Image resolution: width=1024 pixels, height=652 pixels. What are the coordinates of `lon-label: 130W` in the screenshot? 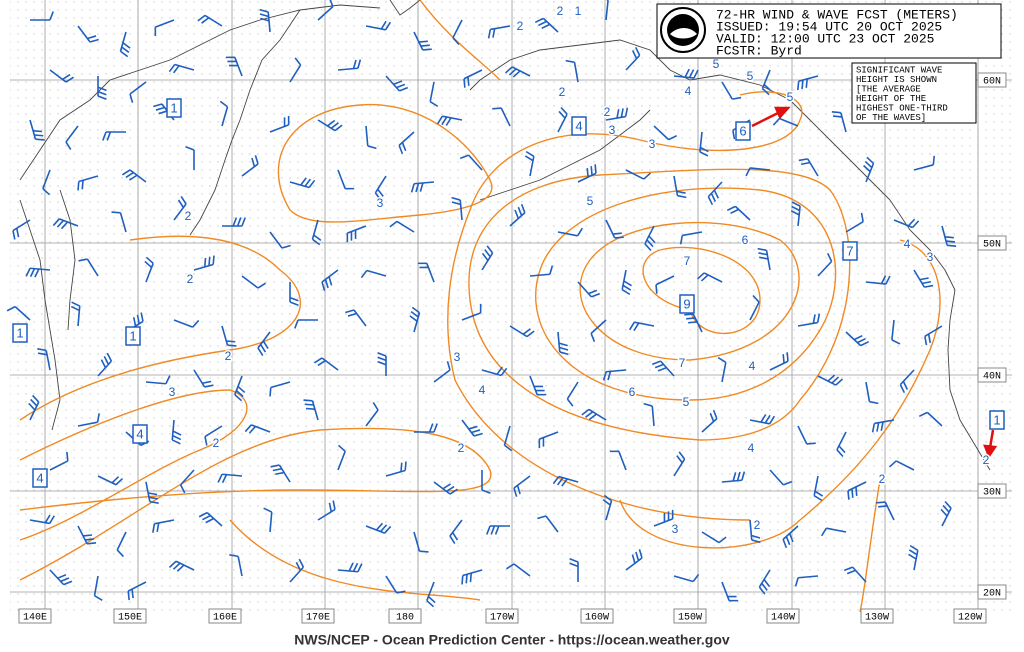 It's located at (877, 618).